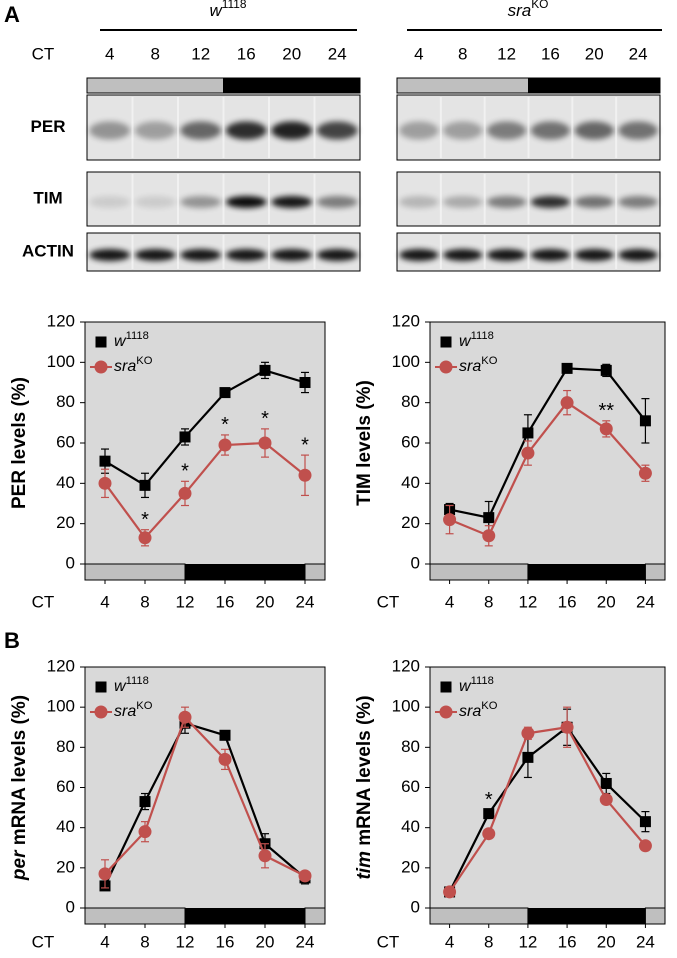 This screenshot has width=677, height=958. Describe the element at coordinates (12, 640) in the screenshot. I see `panel-label: B` at that location.